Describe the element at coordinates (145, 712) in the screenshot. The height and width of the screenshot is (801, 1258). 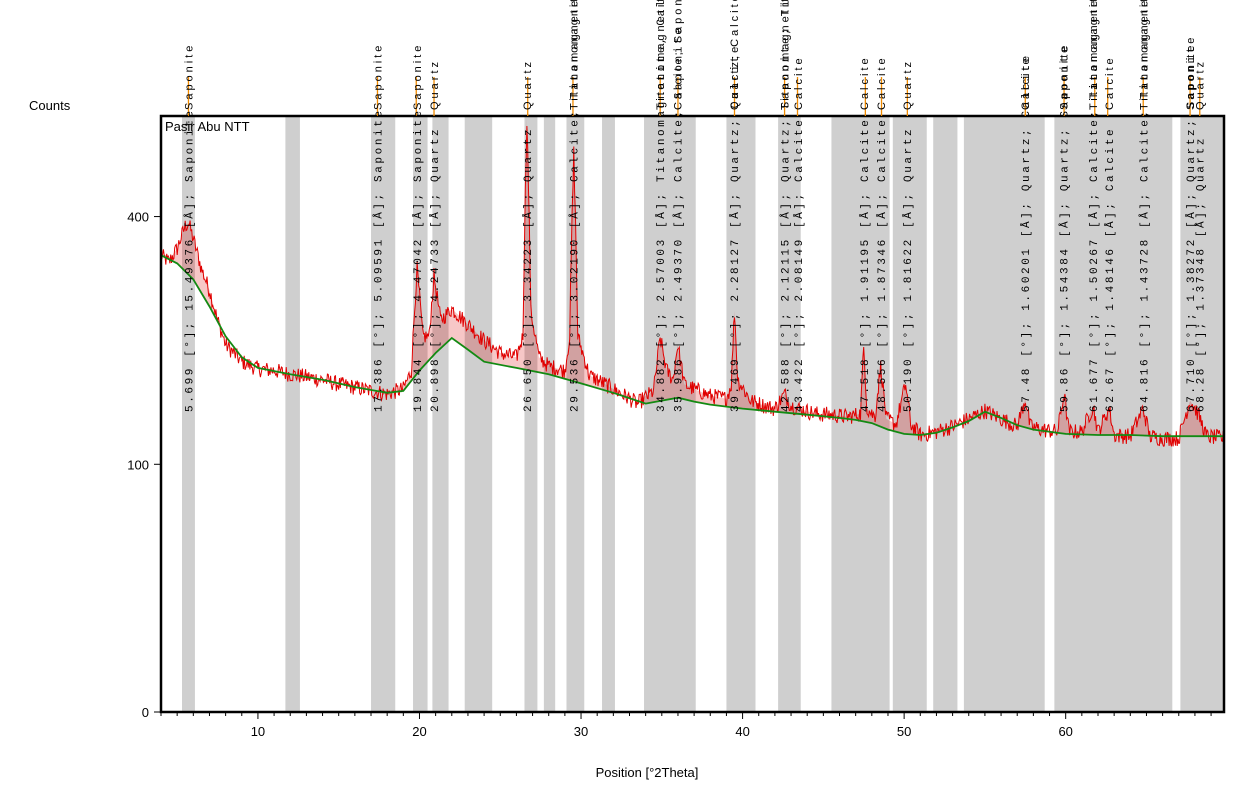
I see `y-tick-label-0: 0` at that location.